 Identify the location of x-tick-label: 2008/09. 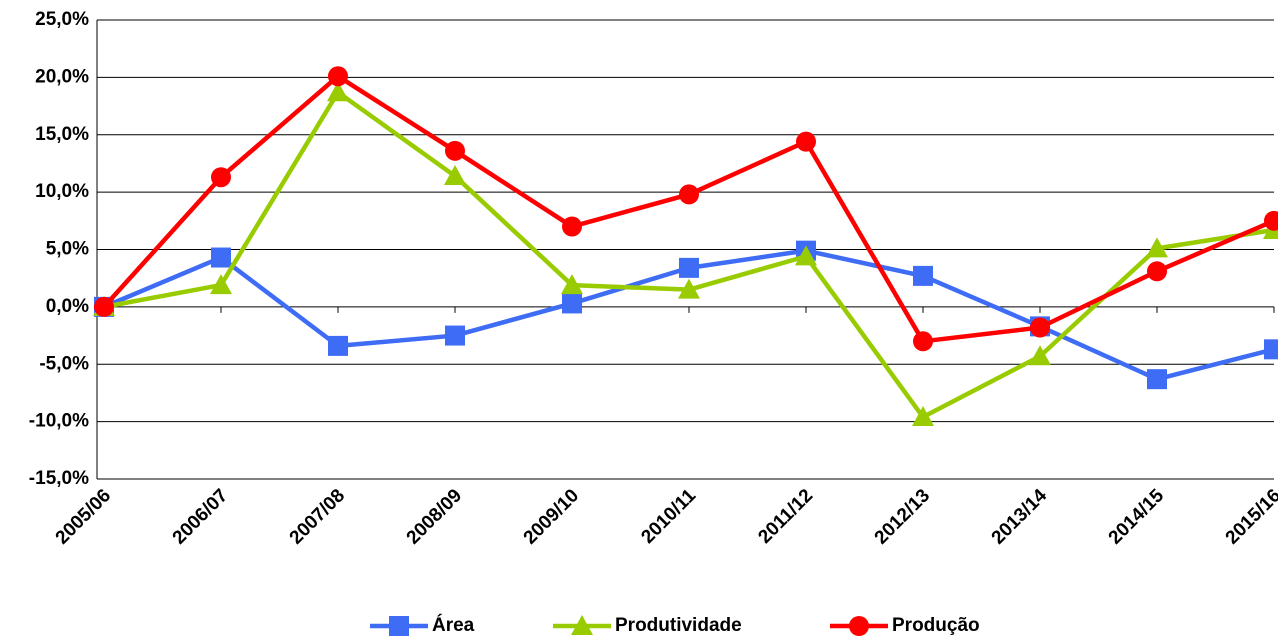
(434, 516).